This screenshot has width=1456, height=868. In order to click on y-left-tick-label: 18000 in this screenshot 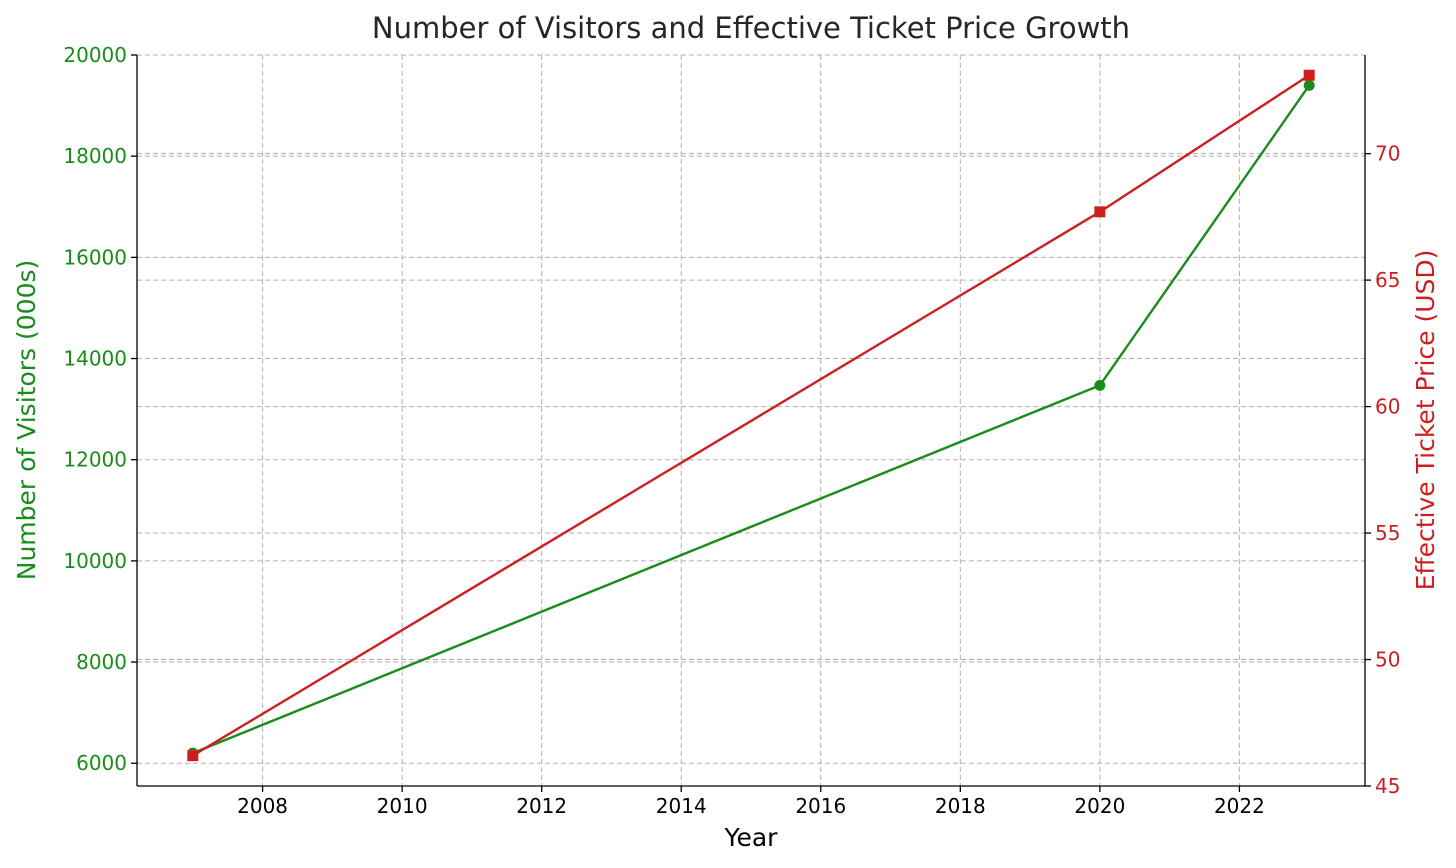, I will do `click(95, 156)`.